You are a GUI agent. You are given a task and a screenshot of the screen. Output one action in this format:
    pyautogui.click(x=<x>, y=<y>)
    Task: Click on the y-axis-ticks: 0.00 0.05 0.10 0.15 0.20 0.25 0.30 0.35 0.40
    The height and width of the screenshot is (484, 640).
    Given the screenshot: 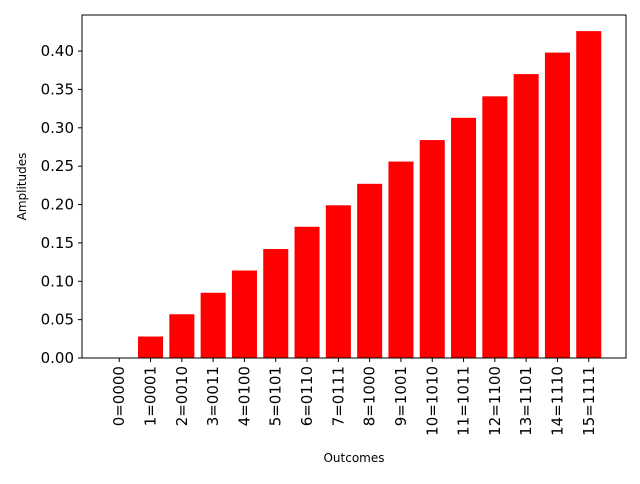 What is the action you would take?
    pyautogui.click(x=61, y=204)
    